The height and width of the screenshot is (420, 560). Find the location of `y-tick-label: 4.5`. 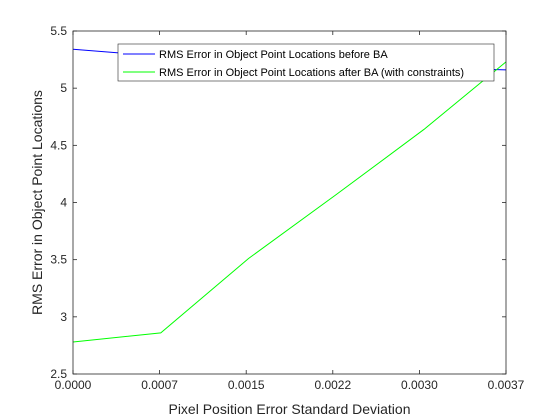

y-tick-label: 4.5 is located at coordinates (58, 145).